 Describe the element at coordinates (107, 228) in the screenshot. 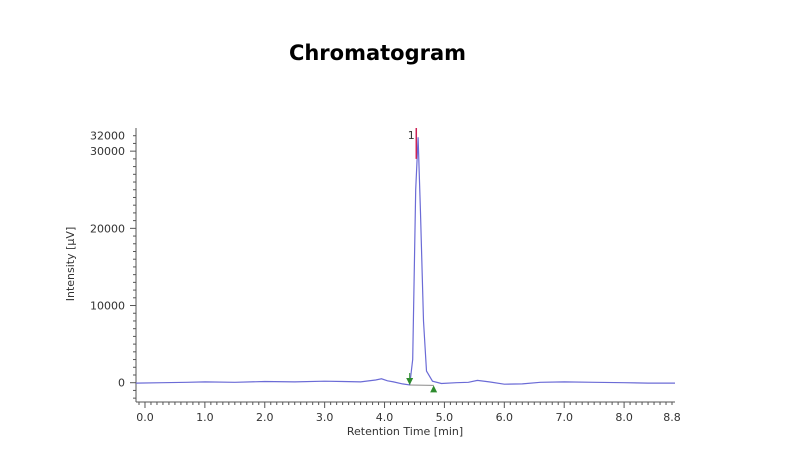

I see `y-tick-label: 20000` at that location.